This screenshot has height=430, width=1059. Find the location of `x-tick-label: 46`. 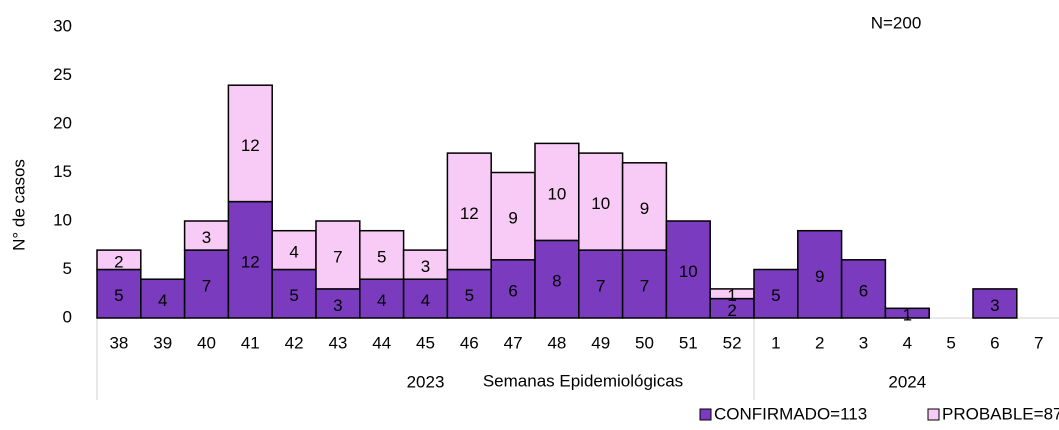

x-tick-label: 46 is located at coordinates (469, 342).